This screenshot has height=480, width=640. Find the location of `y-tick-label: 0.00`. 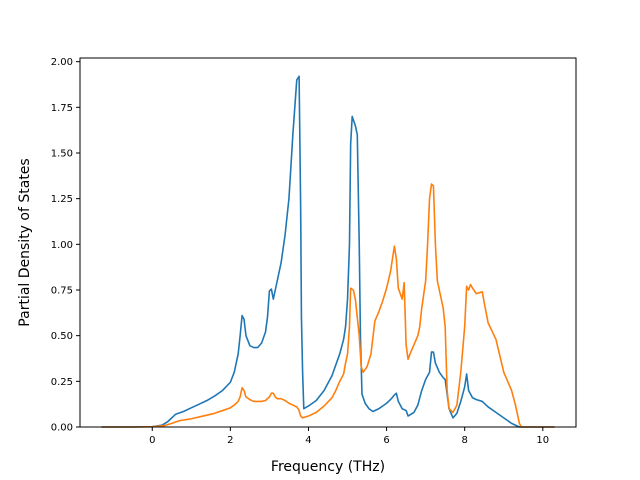

y-tick-label: 0.00 is located at coordinates (62, 428).